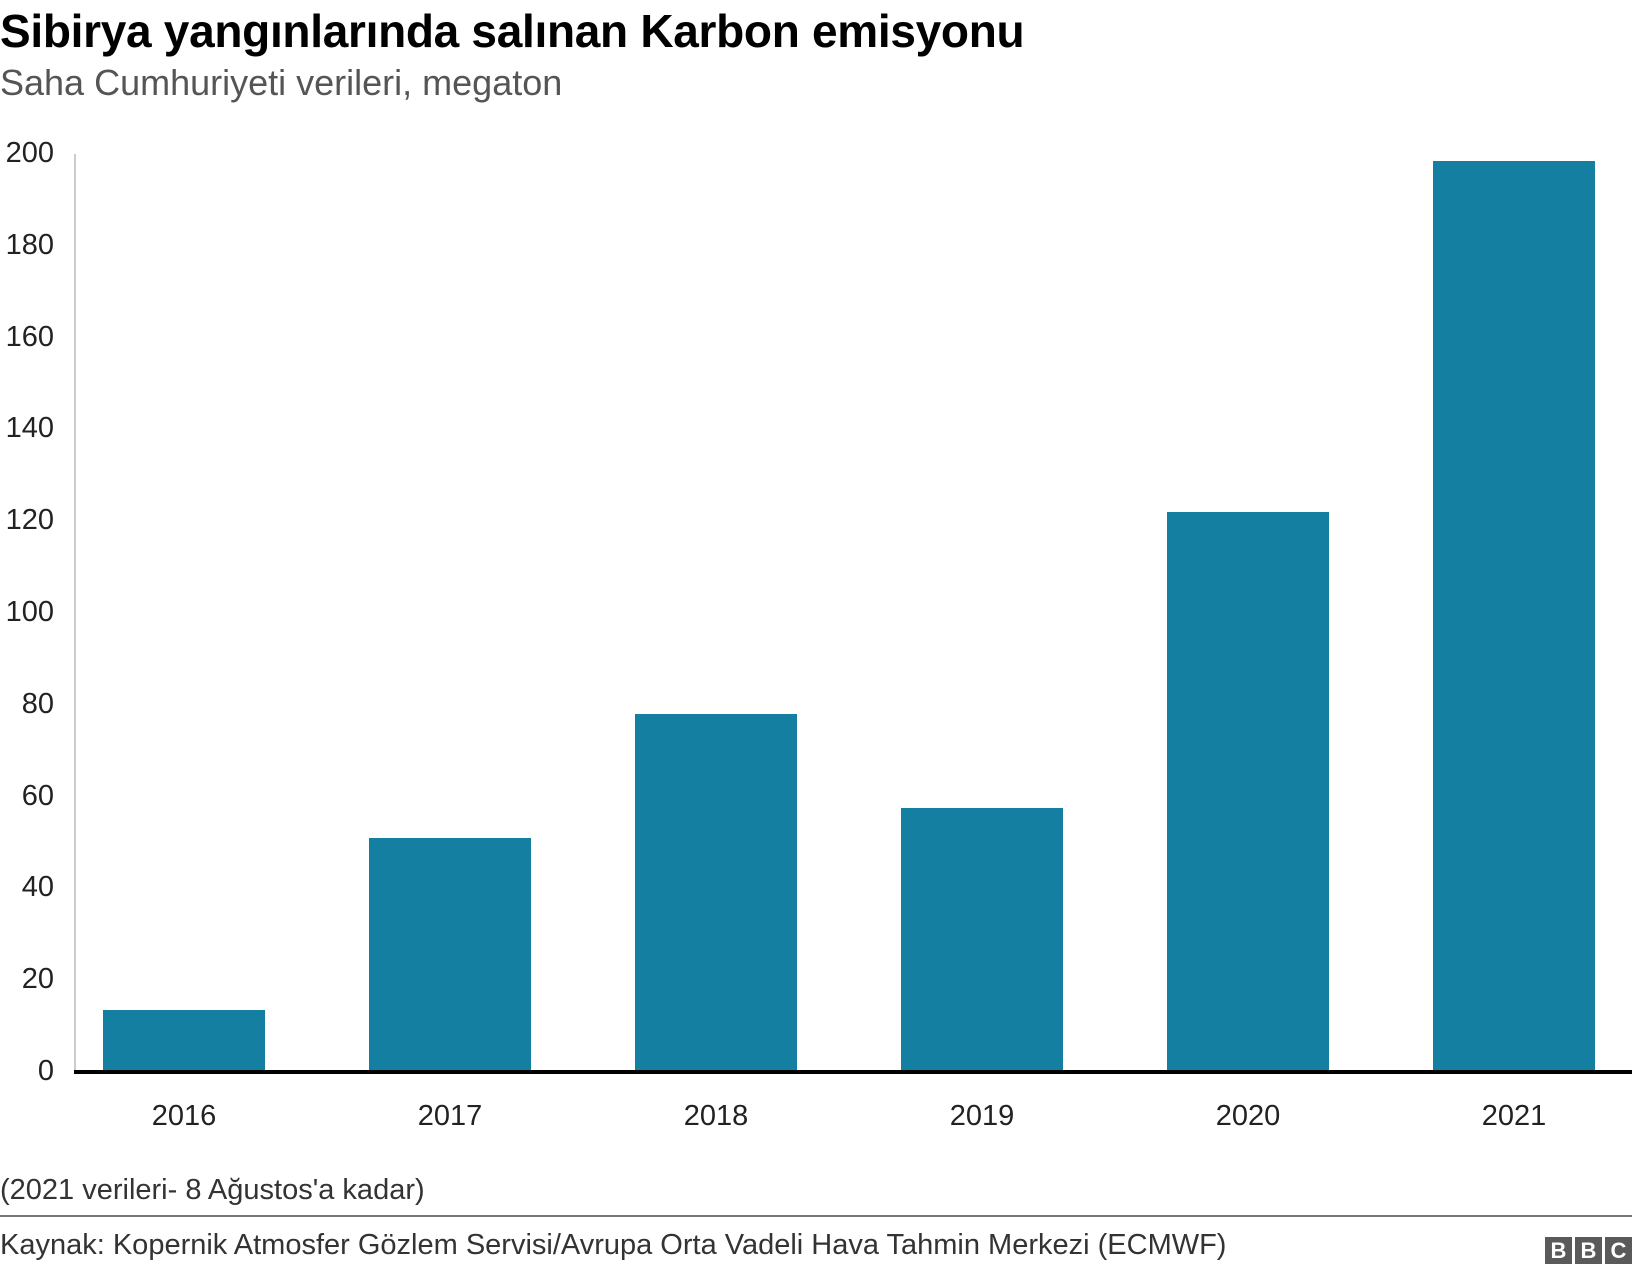  I want to click on y-tick-label: 160, so click(29, 336).